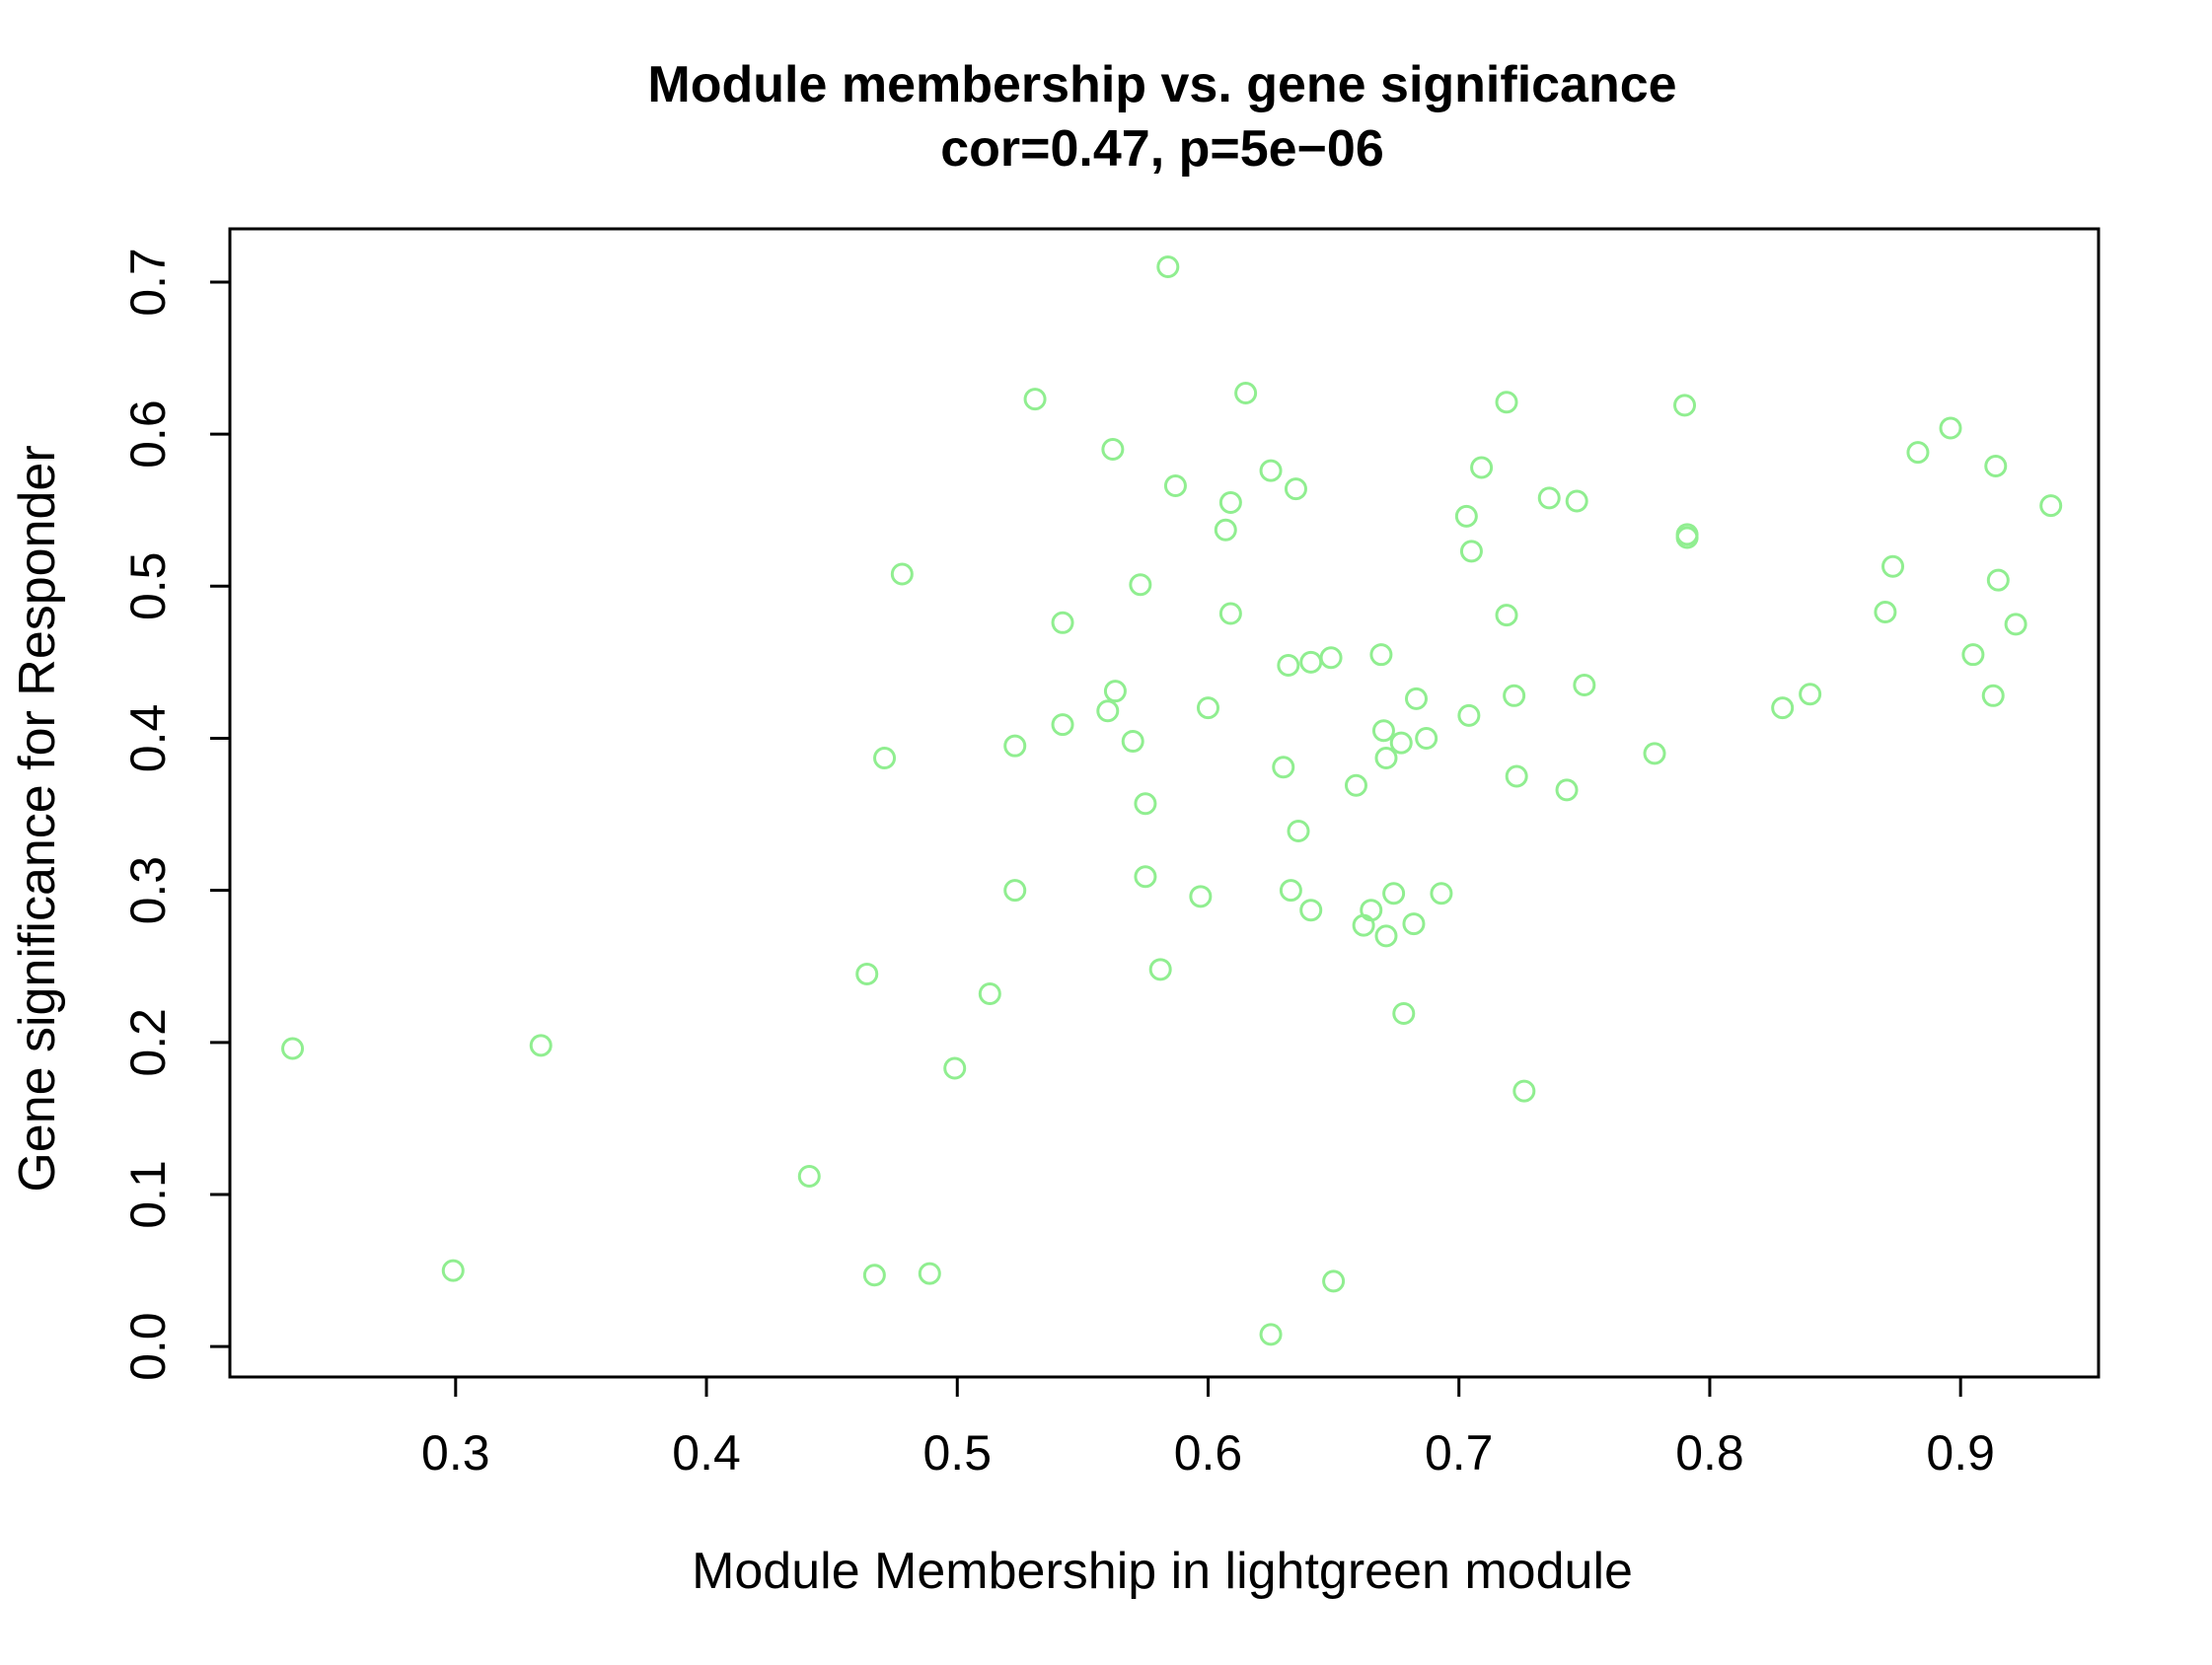 This screenshot has width=2212, height=1665. Describe the element at coordinates (37, 818) in the screenshot. I see `y-axis-label: Gene significance for Responder` at that location.